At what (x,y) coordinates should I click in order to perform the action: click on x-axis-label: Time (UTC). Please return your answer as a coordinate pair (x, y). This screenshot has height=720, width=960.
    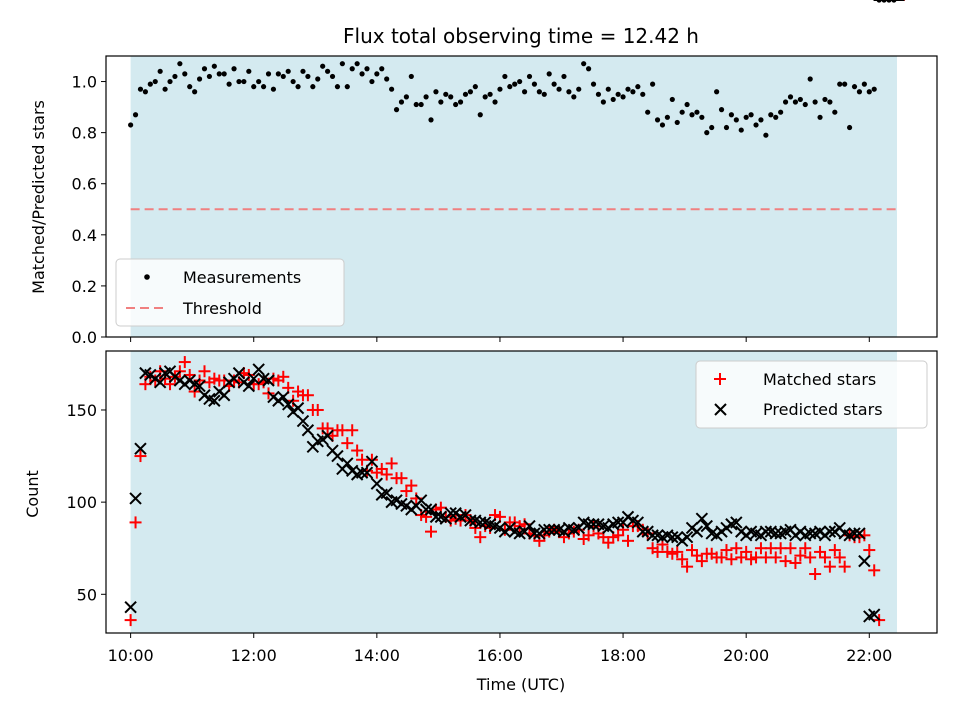
    Looking at the image, I should click on (520, 684).